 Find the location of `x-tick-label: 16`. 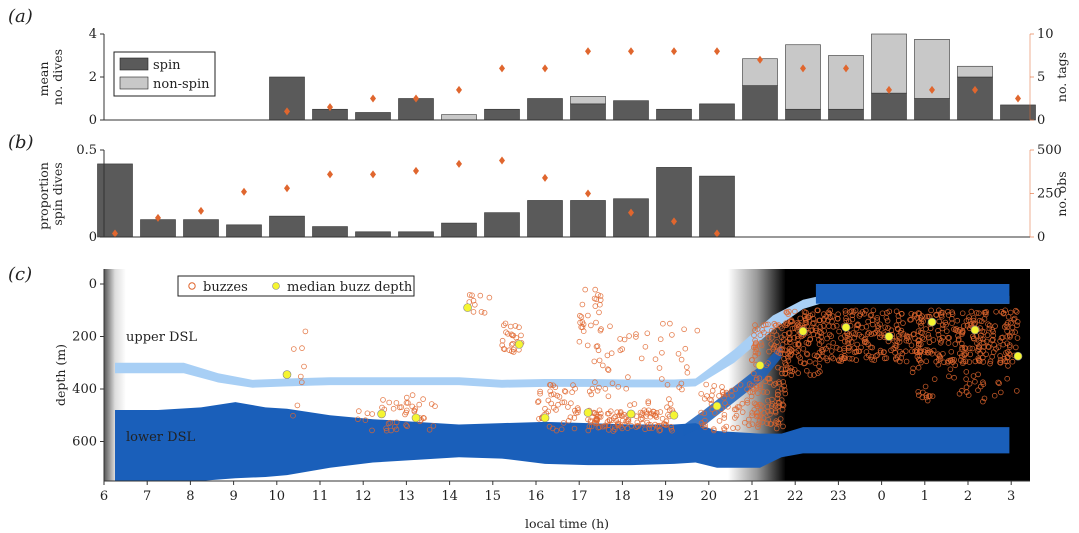

x-tick-label: 16 is located at coordinates (536, 496).